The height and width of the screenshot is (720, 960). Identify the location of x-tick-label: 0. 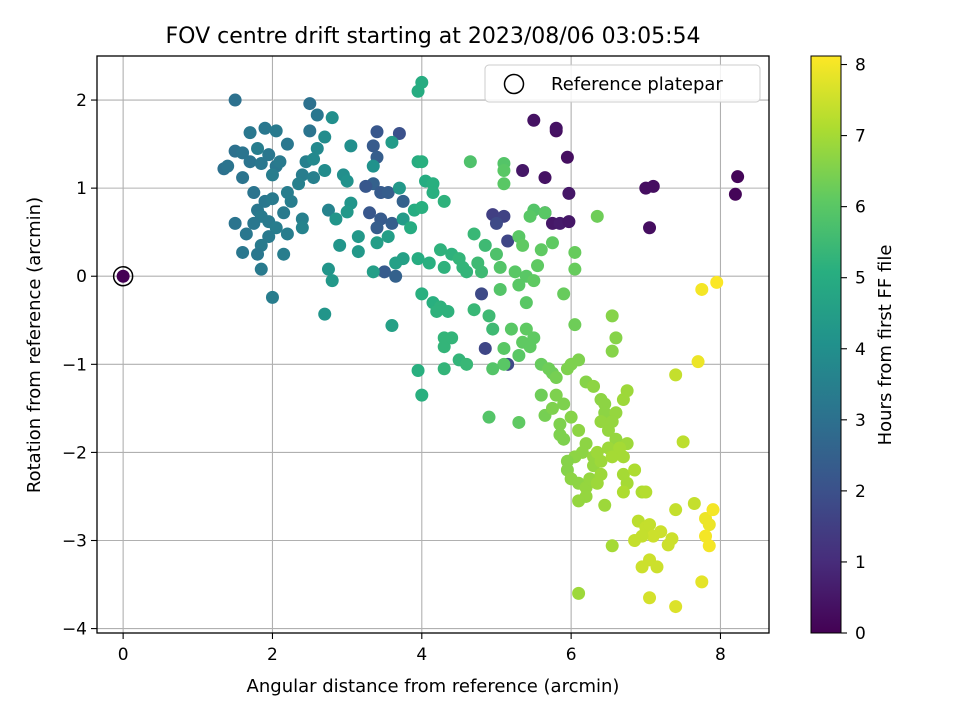
(123, 655).